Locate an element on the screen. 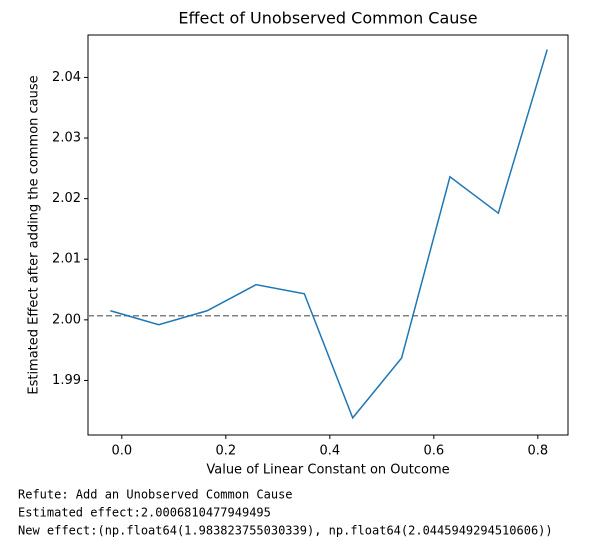 This screenshot has width=595, height=552. x-tick-label: 0.2 is located at coordinates (225, 451).